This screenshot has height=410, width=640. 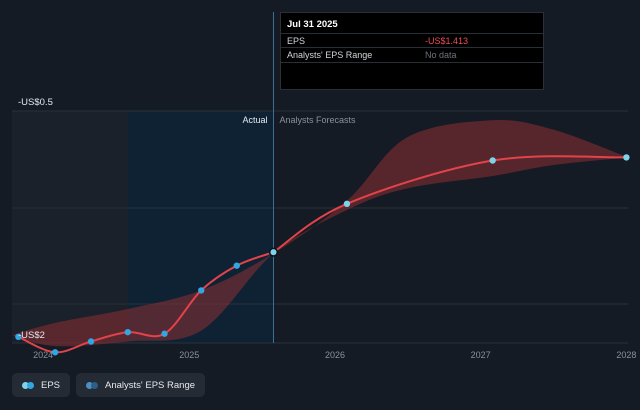 What do you see at coordinates (31, 335) in the screenshot?
I see `y-bottom-label: -US$2` at bounding box center [31, 335].